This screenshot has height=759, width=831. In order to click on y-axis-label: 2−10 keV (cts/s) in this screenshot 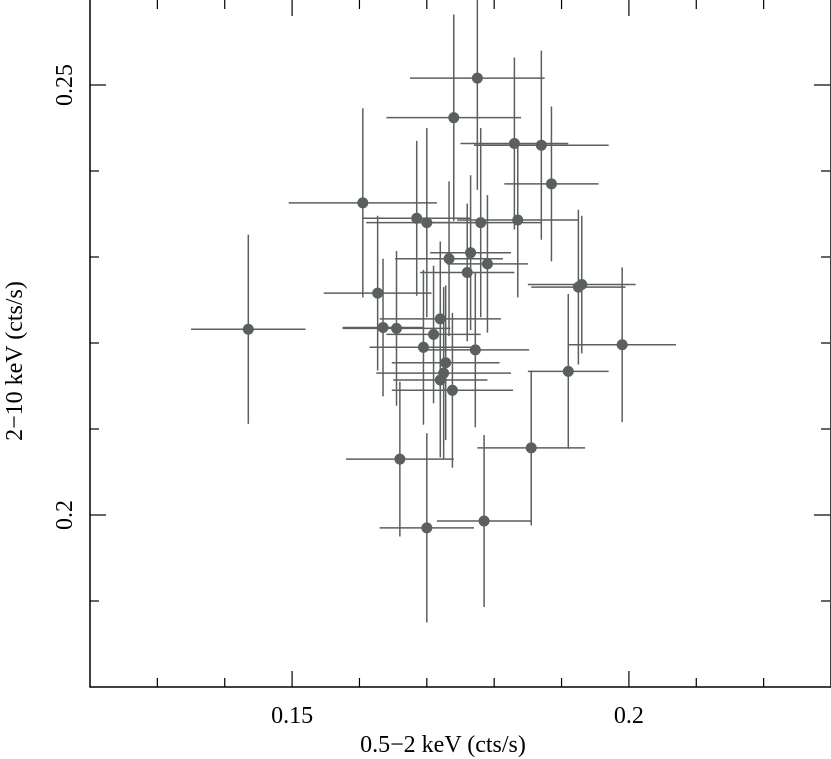, I will do `click(15, 361)`.